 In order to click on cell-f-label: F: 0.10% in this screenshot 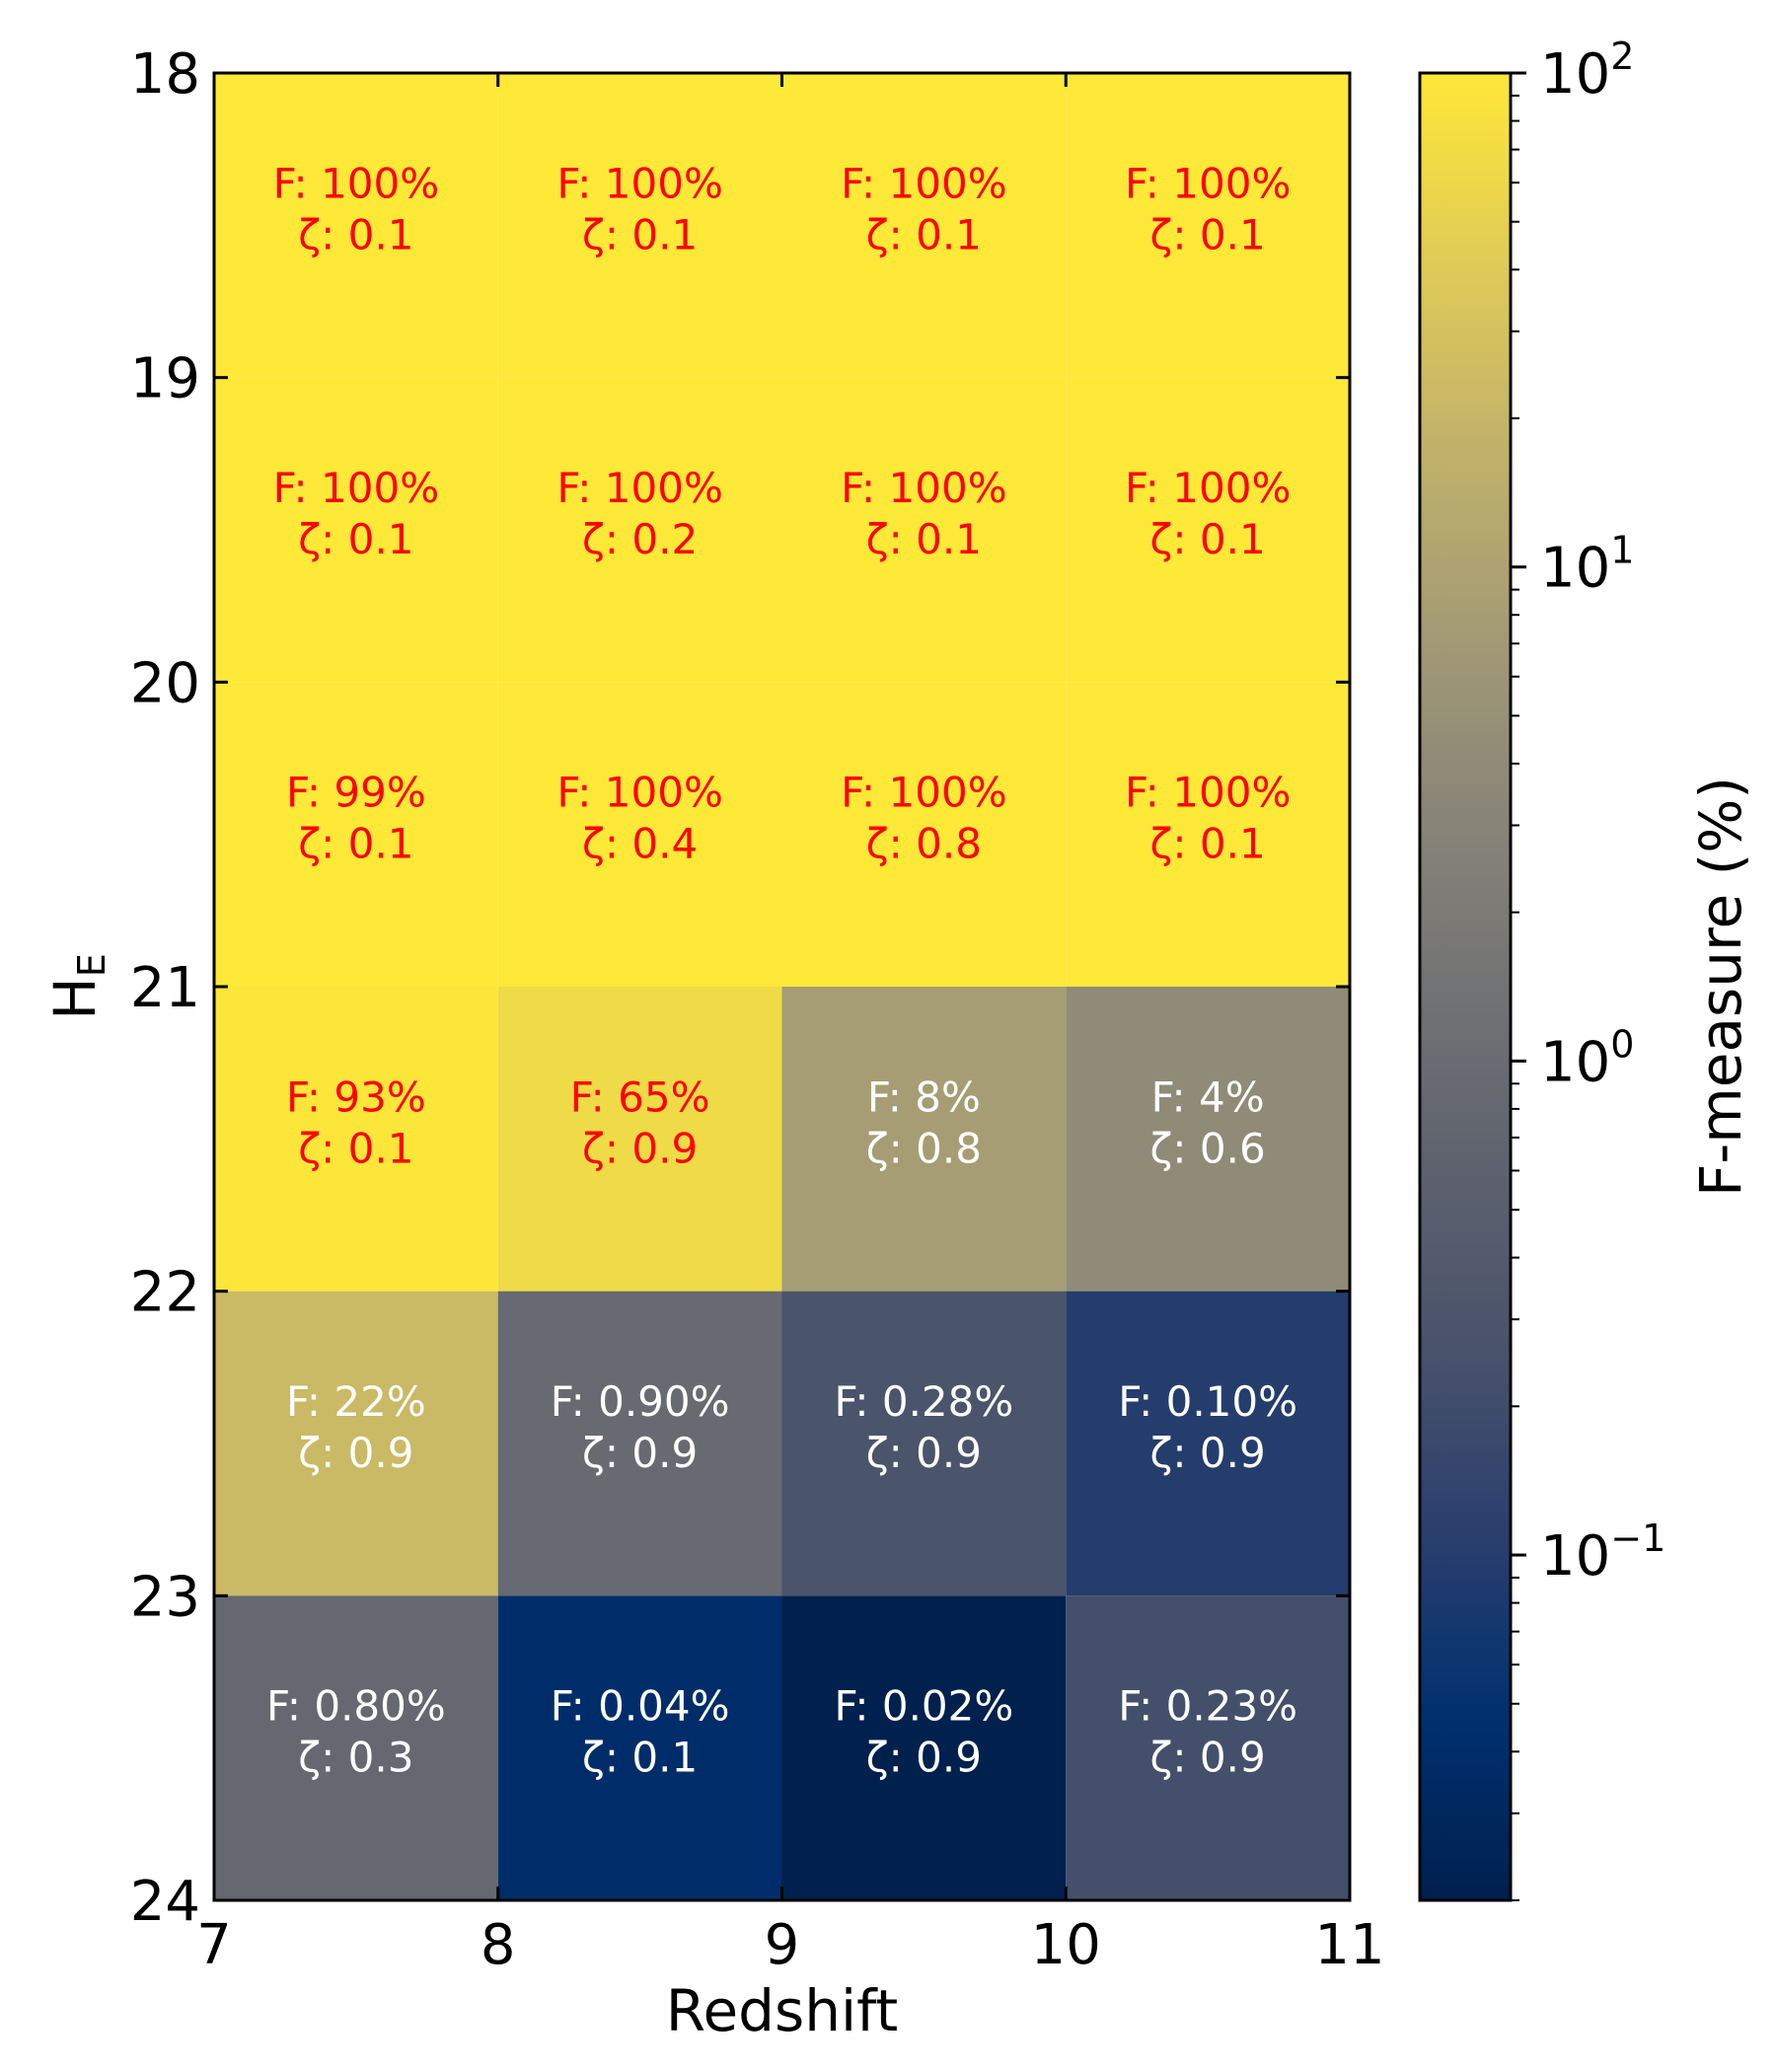, I will do `click(1208, 1402)`.